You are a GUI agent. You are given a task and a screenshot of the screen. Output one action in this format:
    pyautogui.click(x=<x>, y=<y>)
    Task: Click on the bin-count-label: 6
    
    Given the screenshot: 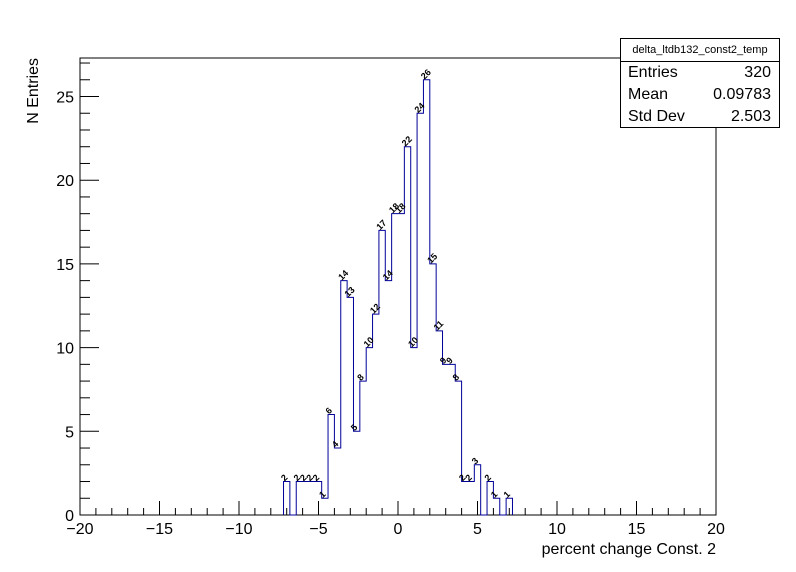 What is the action you would take?
    pyautogui.click(x=328, y=410)
    